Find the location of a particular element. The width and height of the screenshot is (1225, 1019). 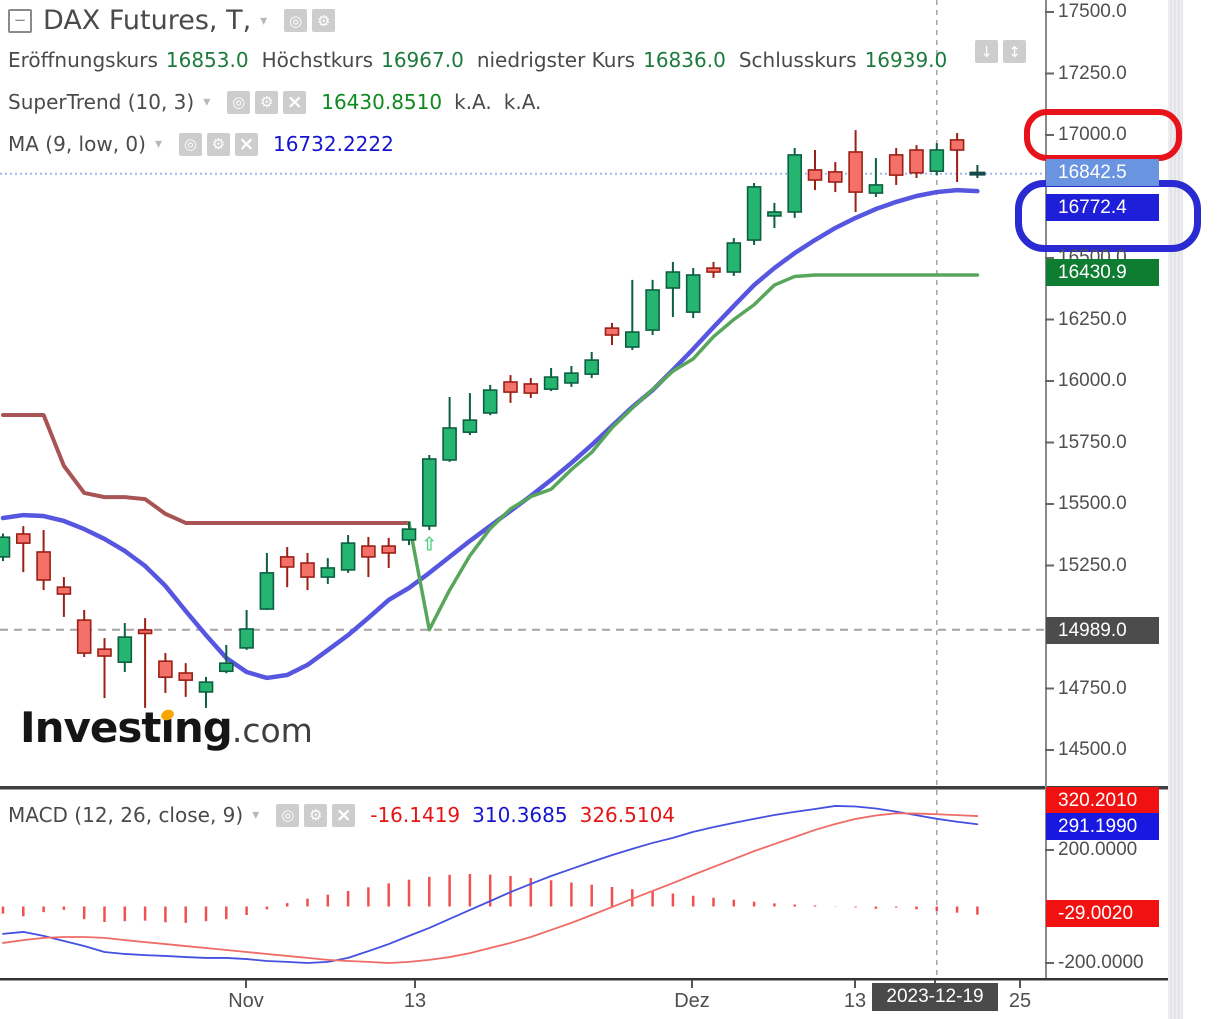

price-tick-label: 17500.0 is located at coordinates (1092, 11).